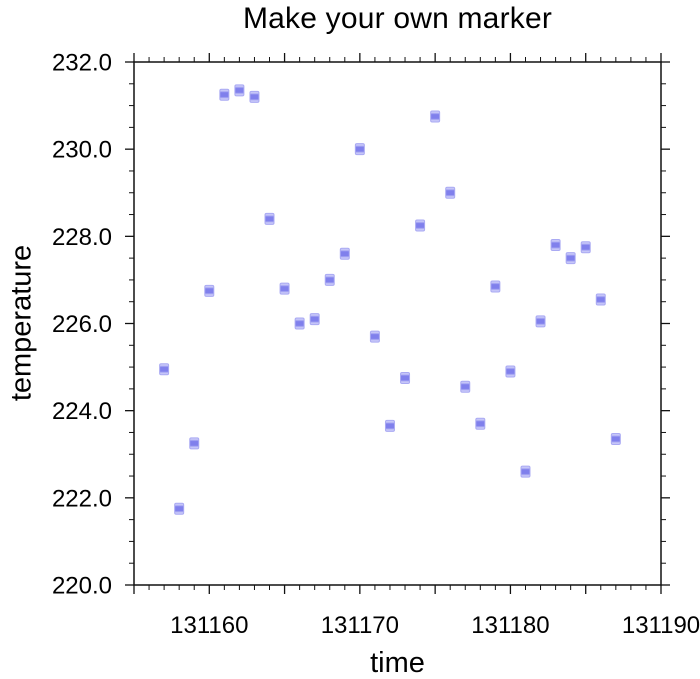 The height and width of the screenshot is (679, 700). What do you see at coordinates (360, 625) in the screenshot?
I see `x-tick-label: 131170` at bounding box center [360, 625].